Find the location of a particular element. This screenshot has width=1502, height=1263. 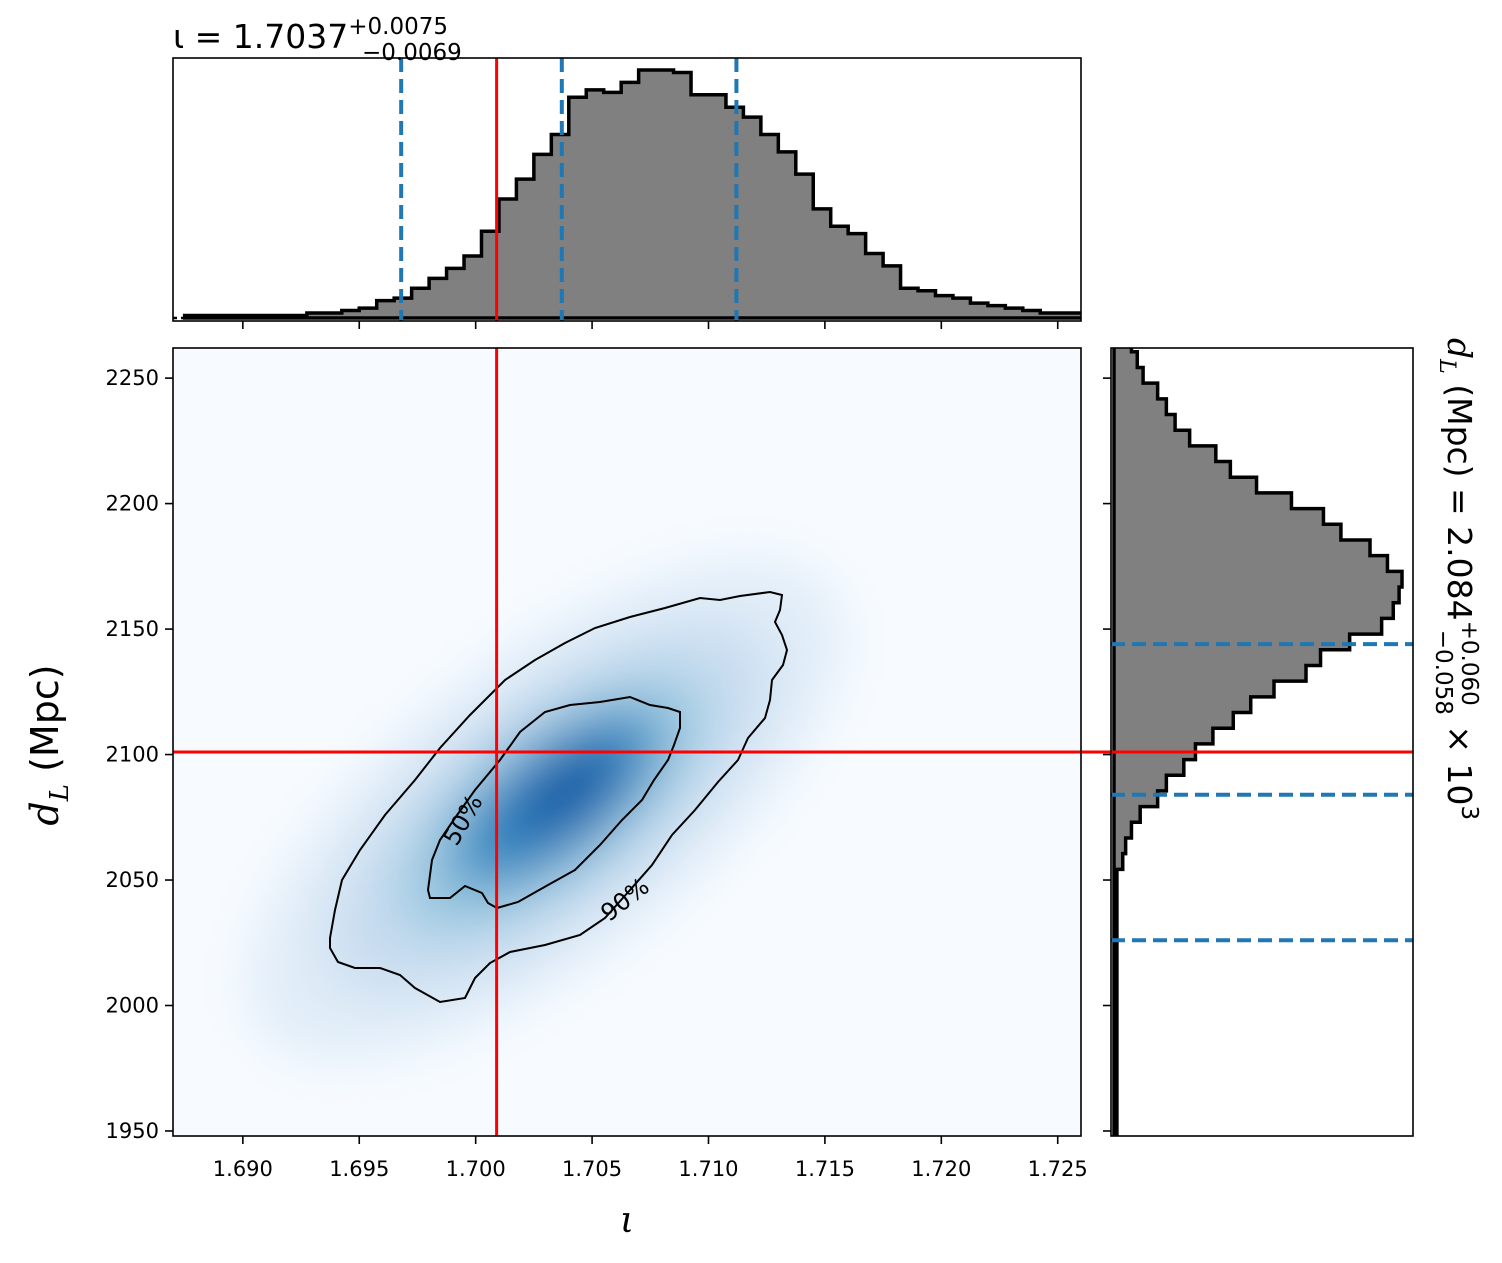

dL-quantile-lines is located at coordinates (1262, 792).